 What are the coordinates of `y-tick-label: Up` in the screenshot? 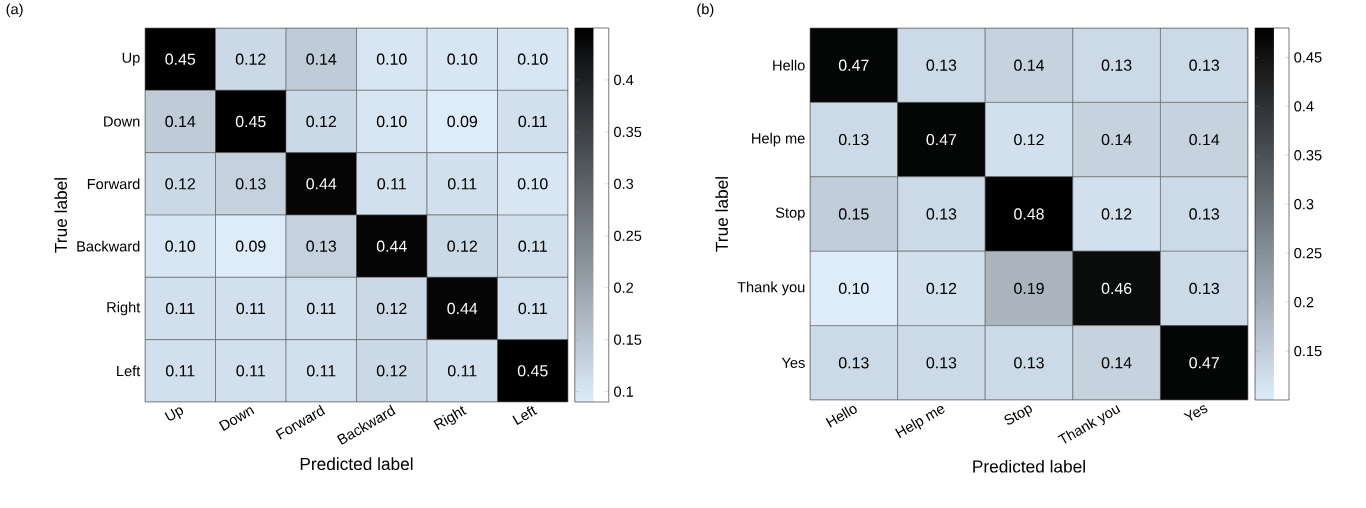 It's located at (131, 59).